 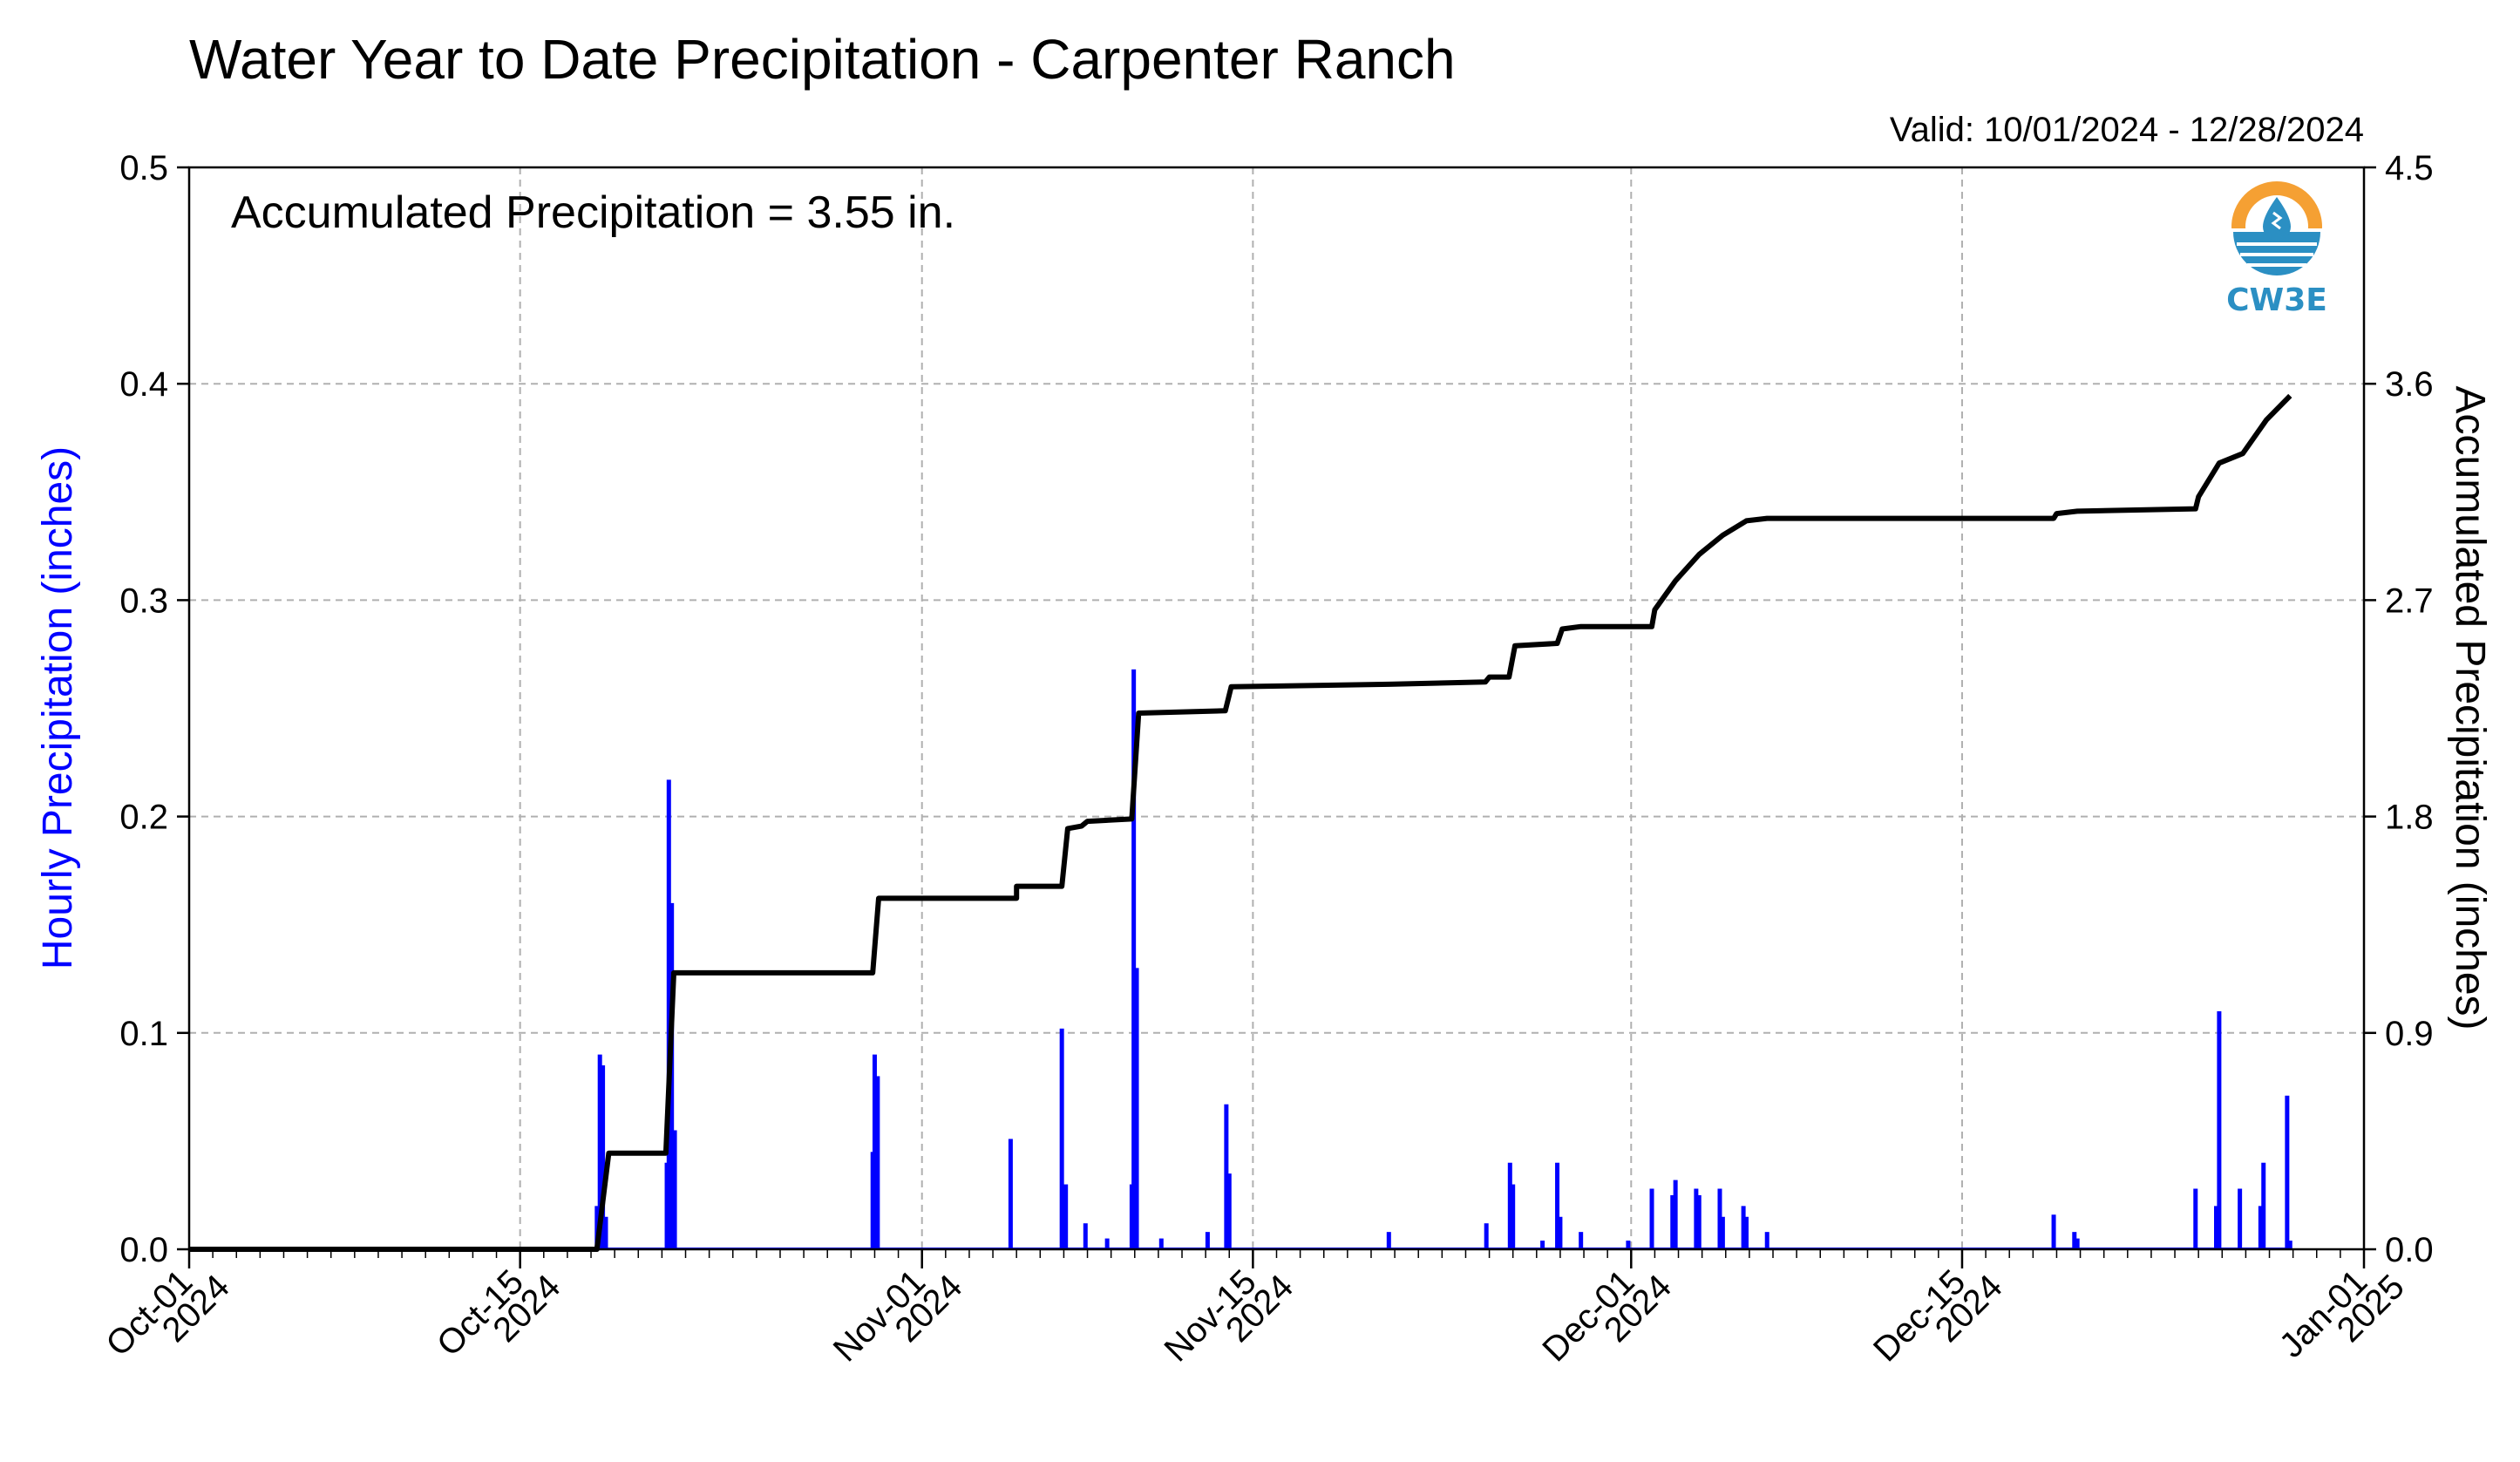 What do you see at coordinates (143, 818) in the screenshot?
I see `left-y-tick-label: 0.2` at bounding box center [143, 818].